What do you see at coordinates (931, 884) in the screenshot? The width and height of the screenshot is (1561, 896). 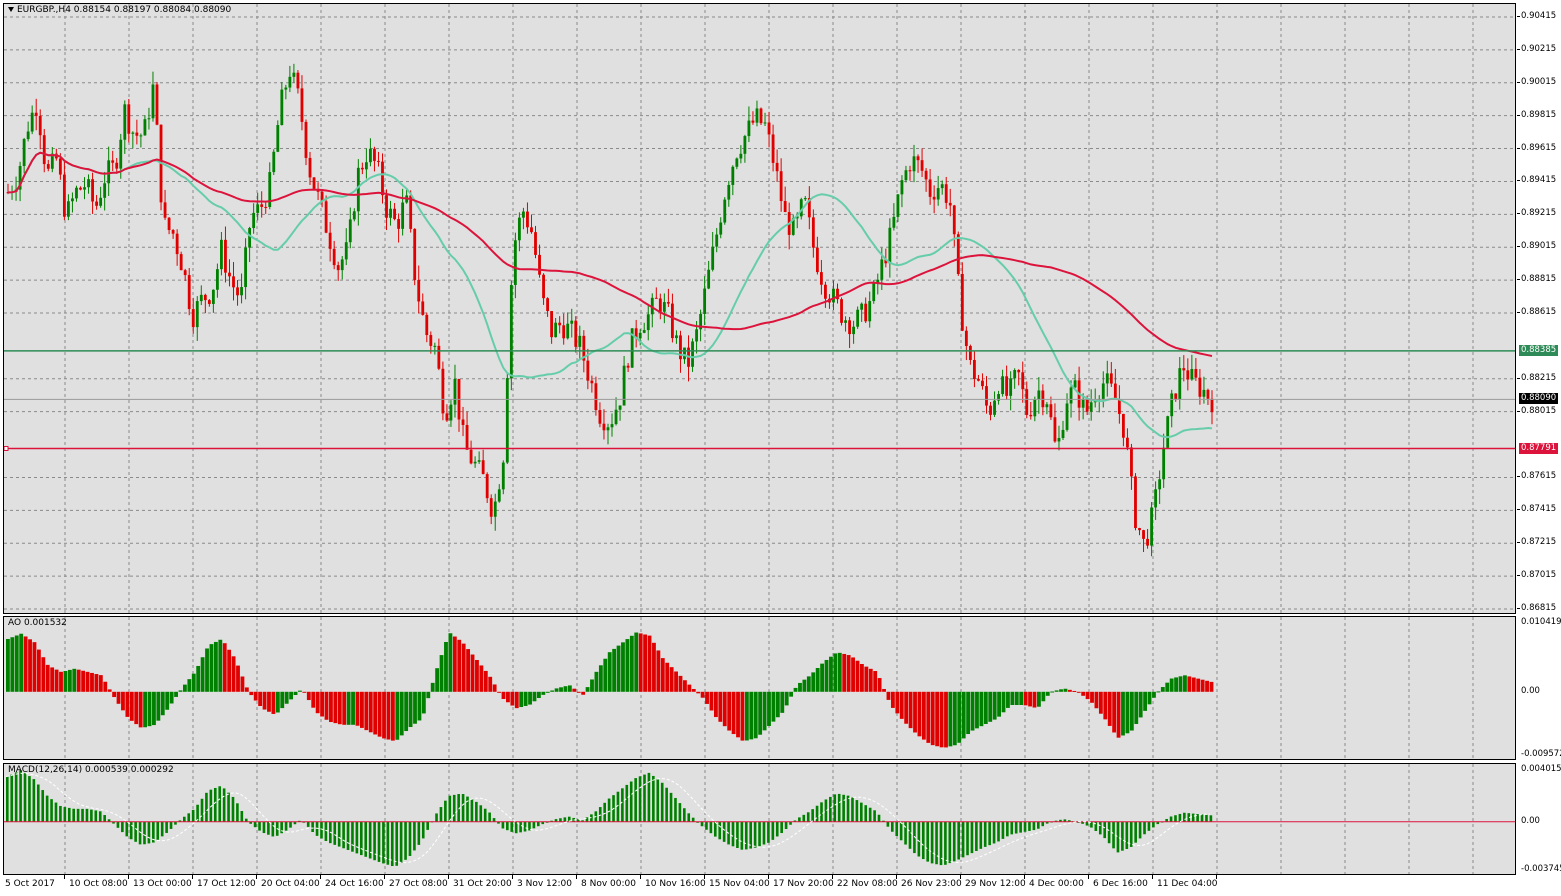 I see `time-tick-label: 26 Nov 23:00` at bounding box center [931, 884].